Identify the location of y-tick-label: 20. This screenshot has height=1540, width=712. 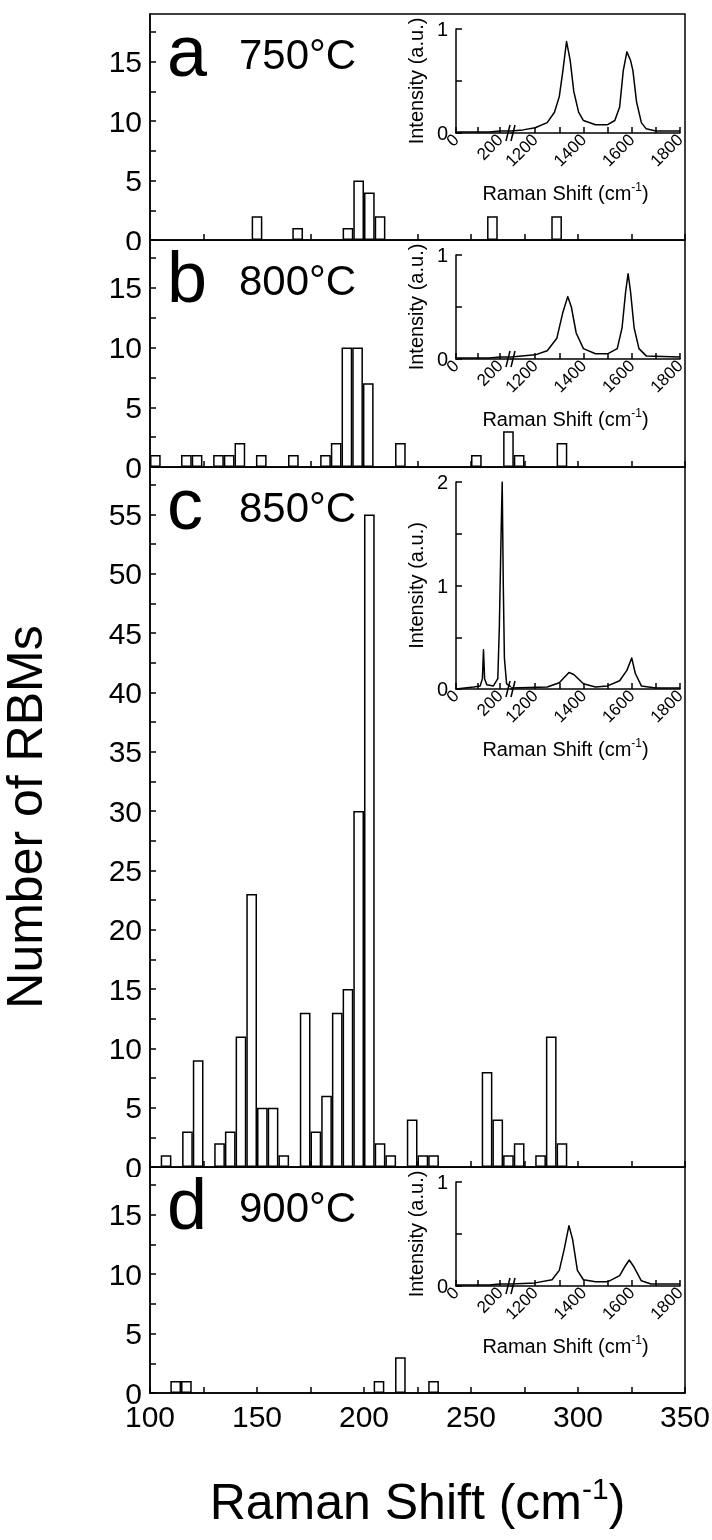
(125, 930).